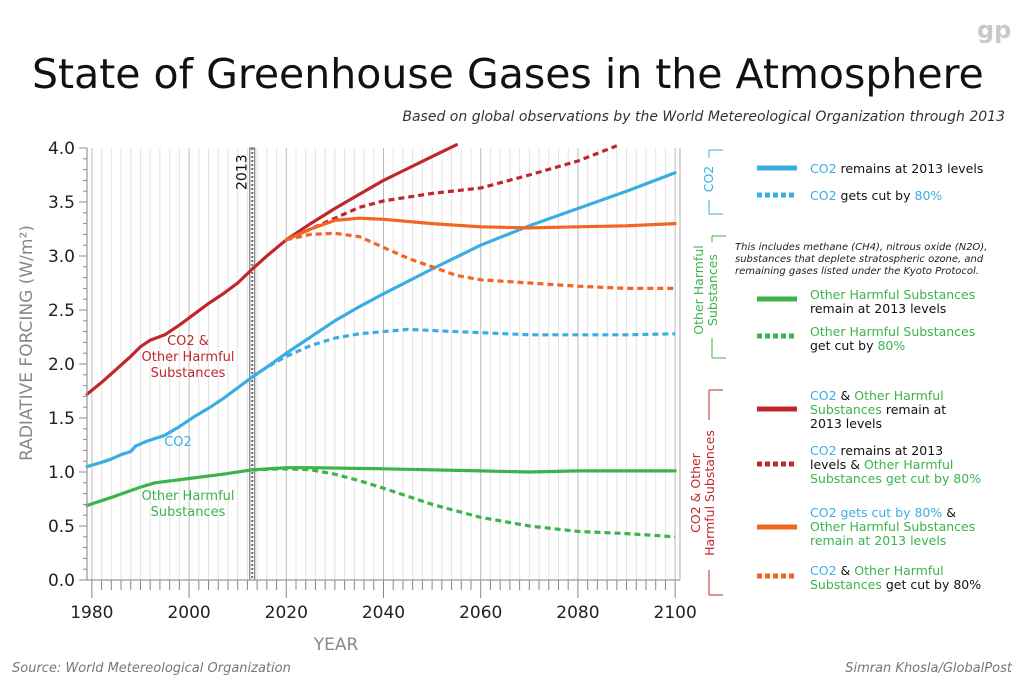  What do you see at coordinates (896, 168) in the screenshot?
I see `legend-text-co2-hold: CO2 remains at 2013 levels` at bounding box center [896, 168].